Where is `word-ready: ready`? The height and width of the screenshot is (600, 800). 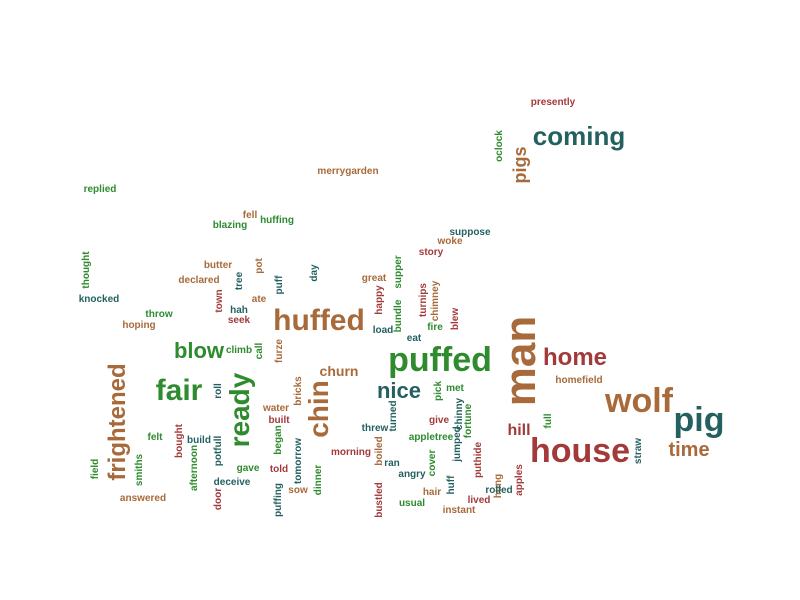 word-ready: ready is located at coordinates (239, 410).